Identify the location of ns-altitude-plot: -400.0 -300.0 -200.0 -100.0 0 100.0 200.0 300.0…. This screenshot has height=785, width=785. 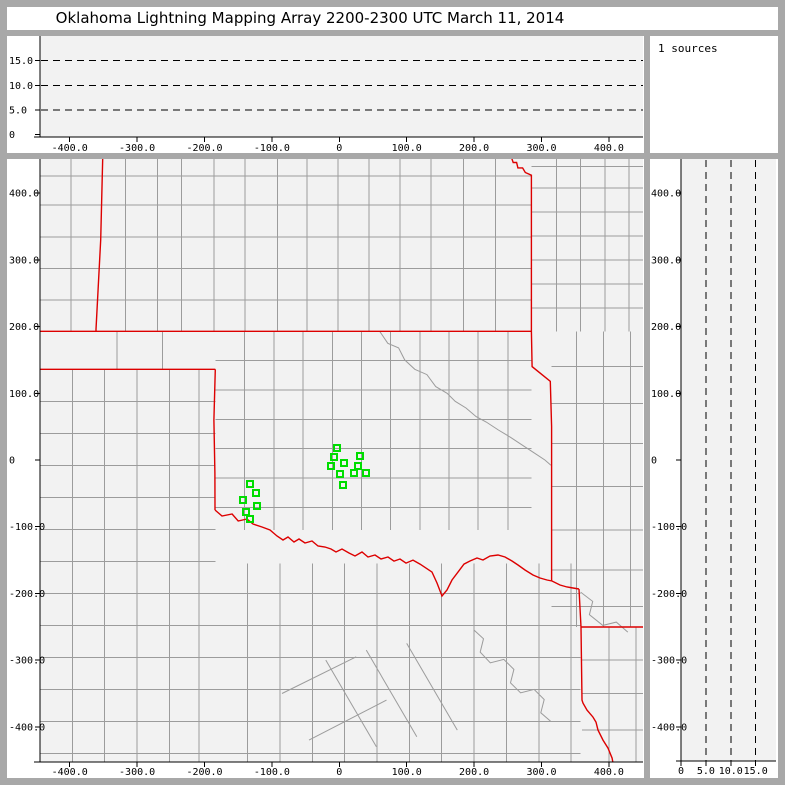
(714, 468).